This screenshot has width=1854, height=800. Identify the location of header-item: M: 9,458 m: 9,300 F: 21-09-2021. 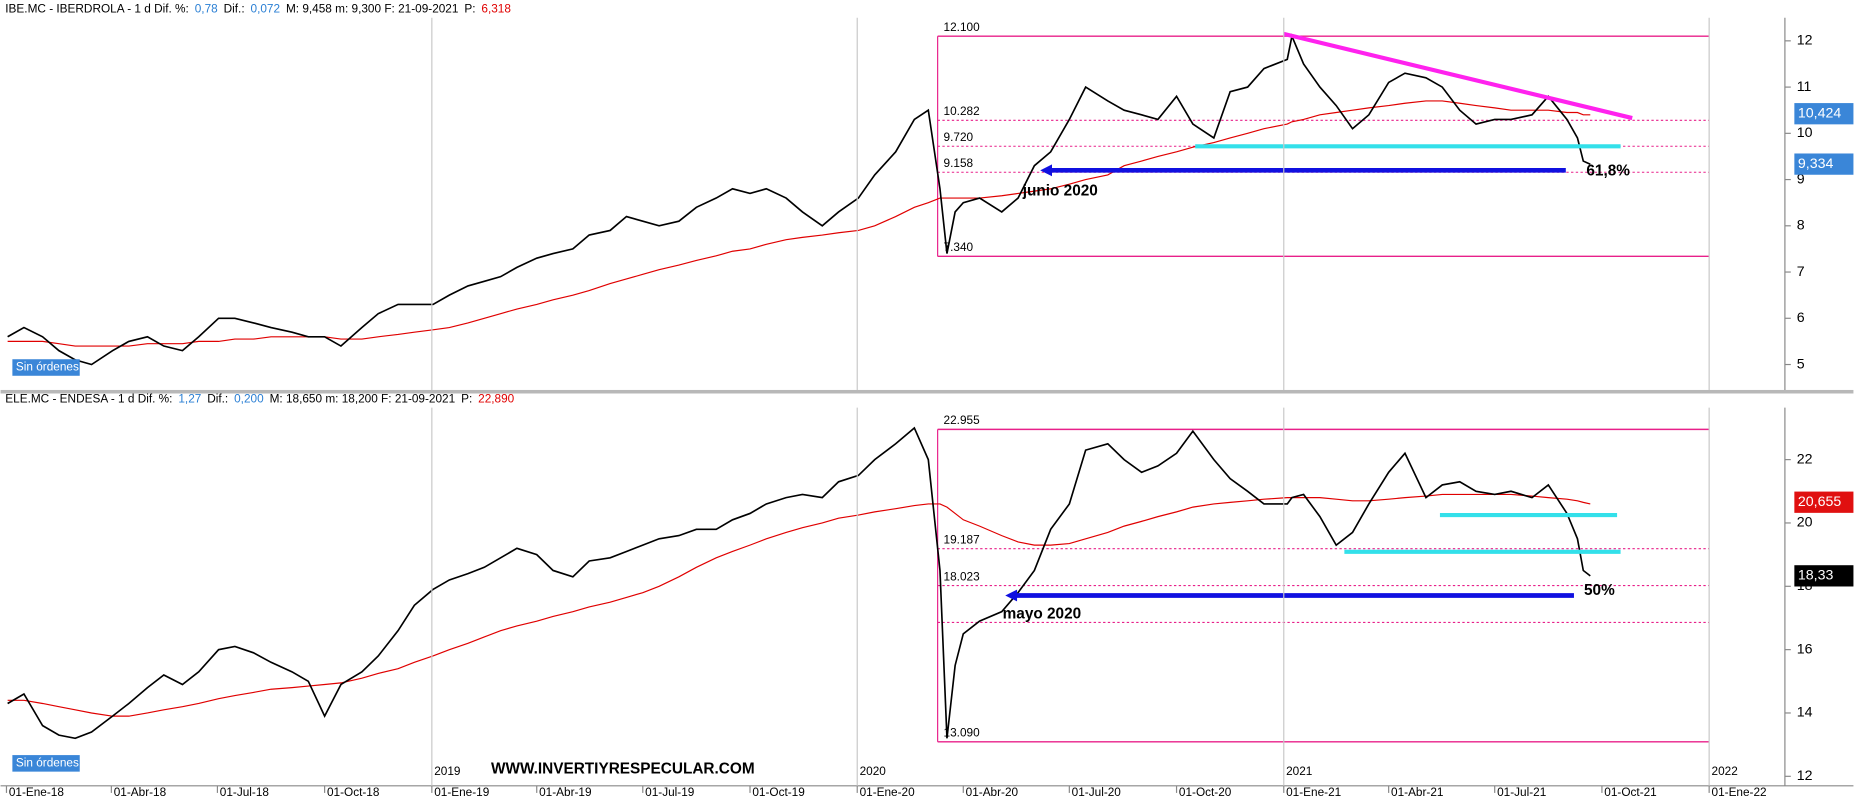
(372, 9).